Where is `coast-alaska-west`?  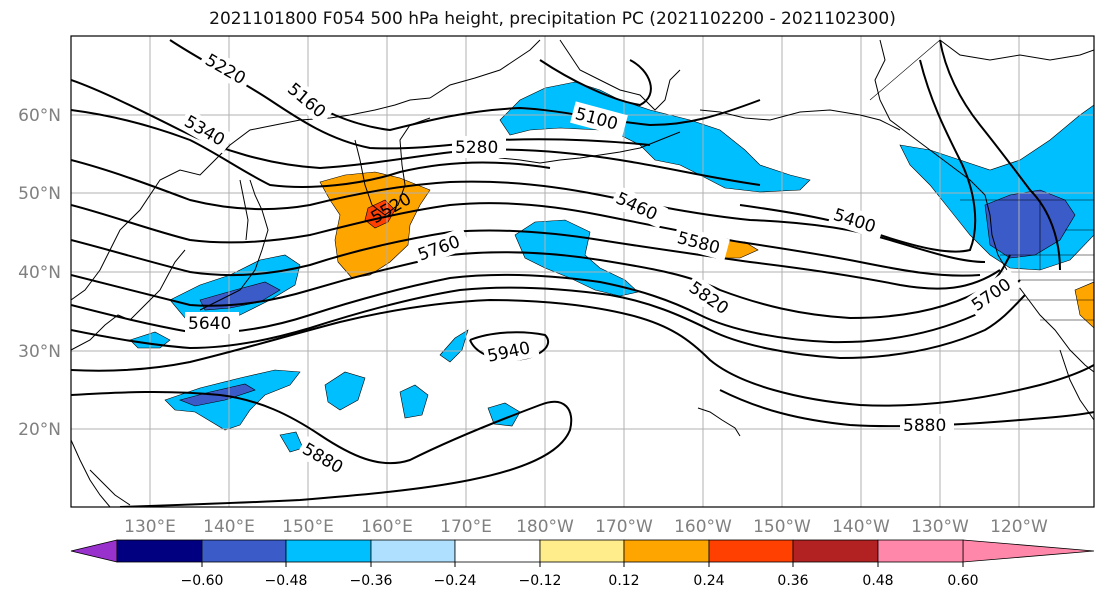
coast-alaska-west is located at coordinates (620, 75).